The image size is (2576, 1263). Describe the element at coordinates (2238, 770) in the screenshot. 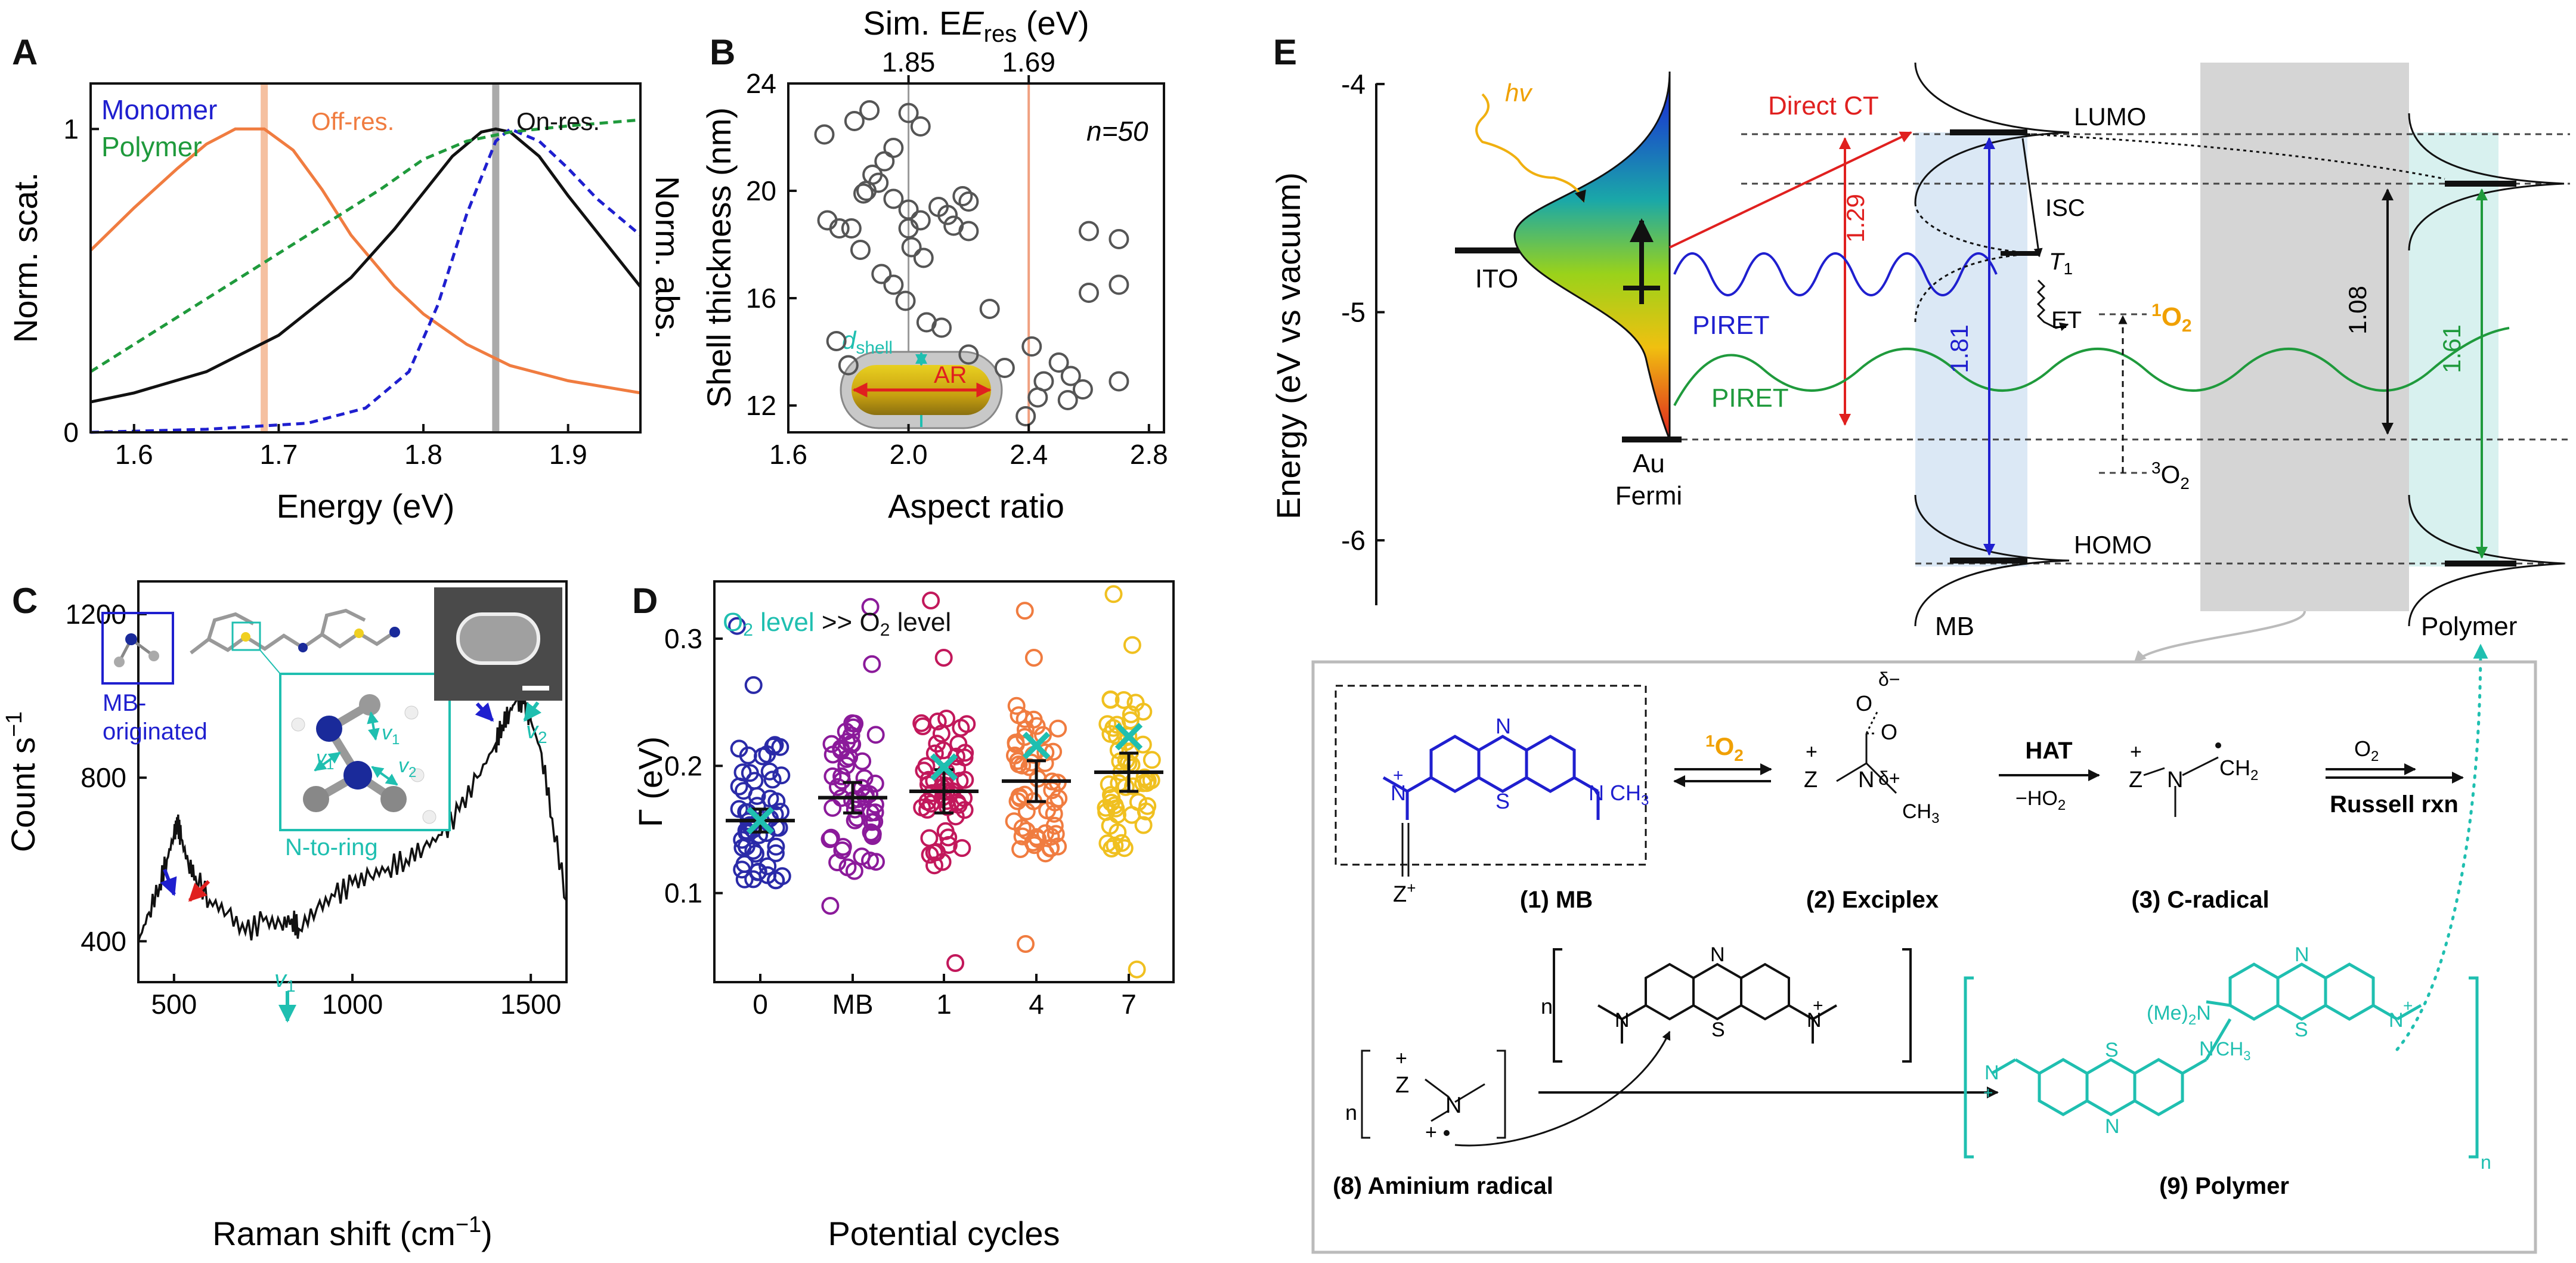

I see `scheme-cradical-ch2: CH2` at that location.